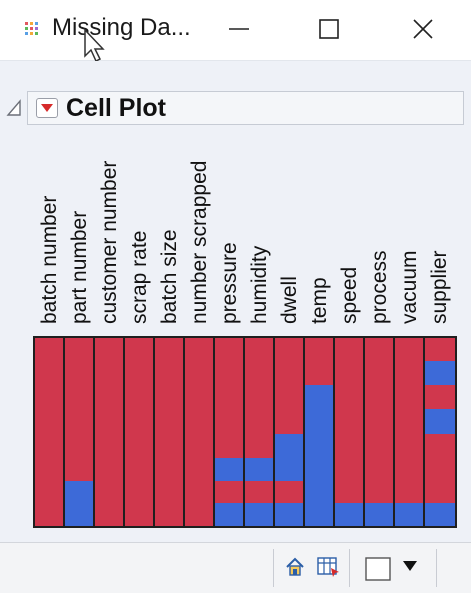  I want to click on outline-box-header: Cell Plot, so click(245, 108).